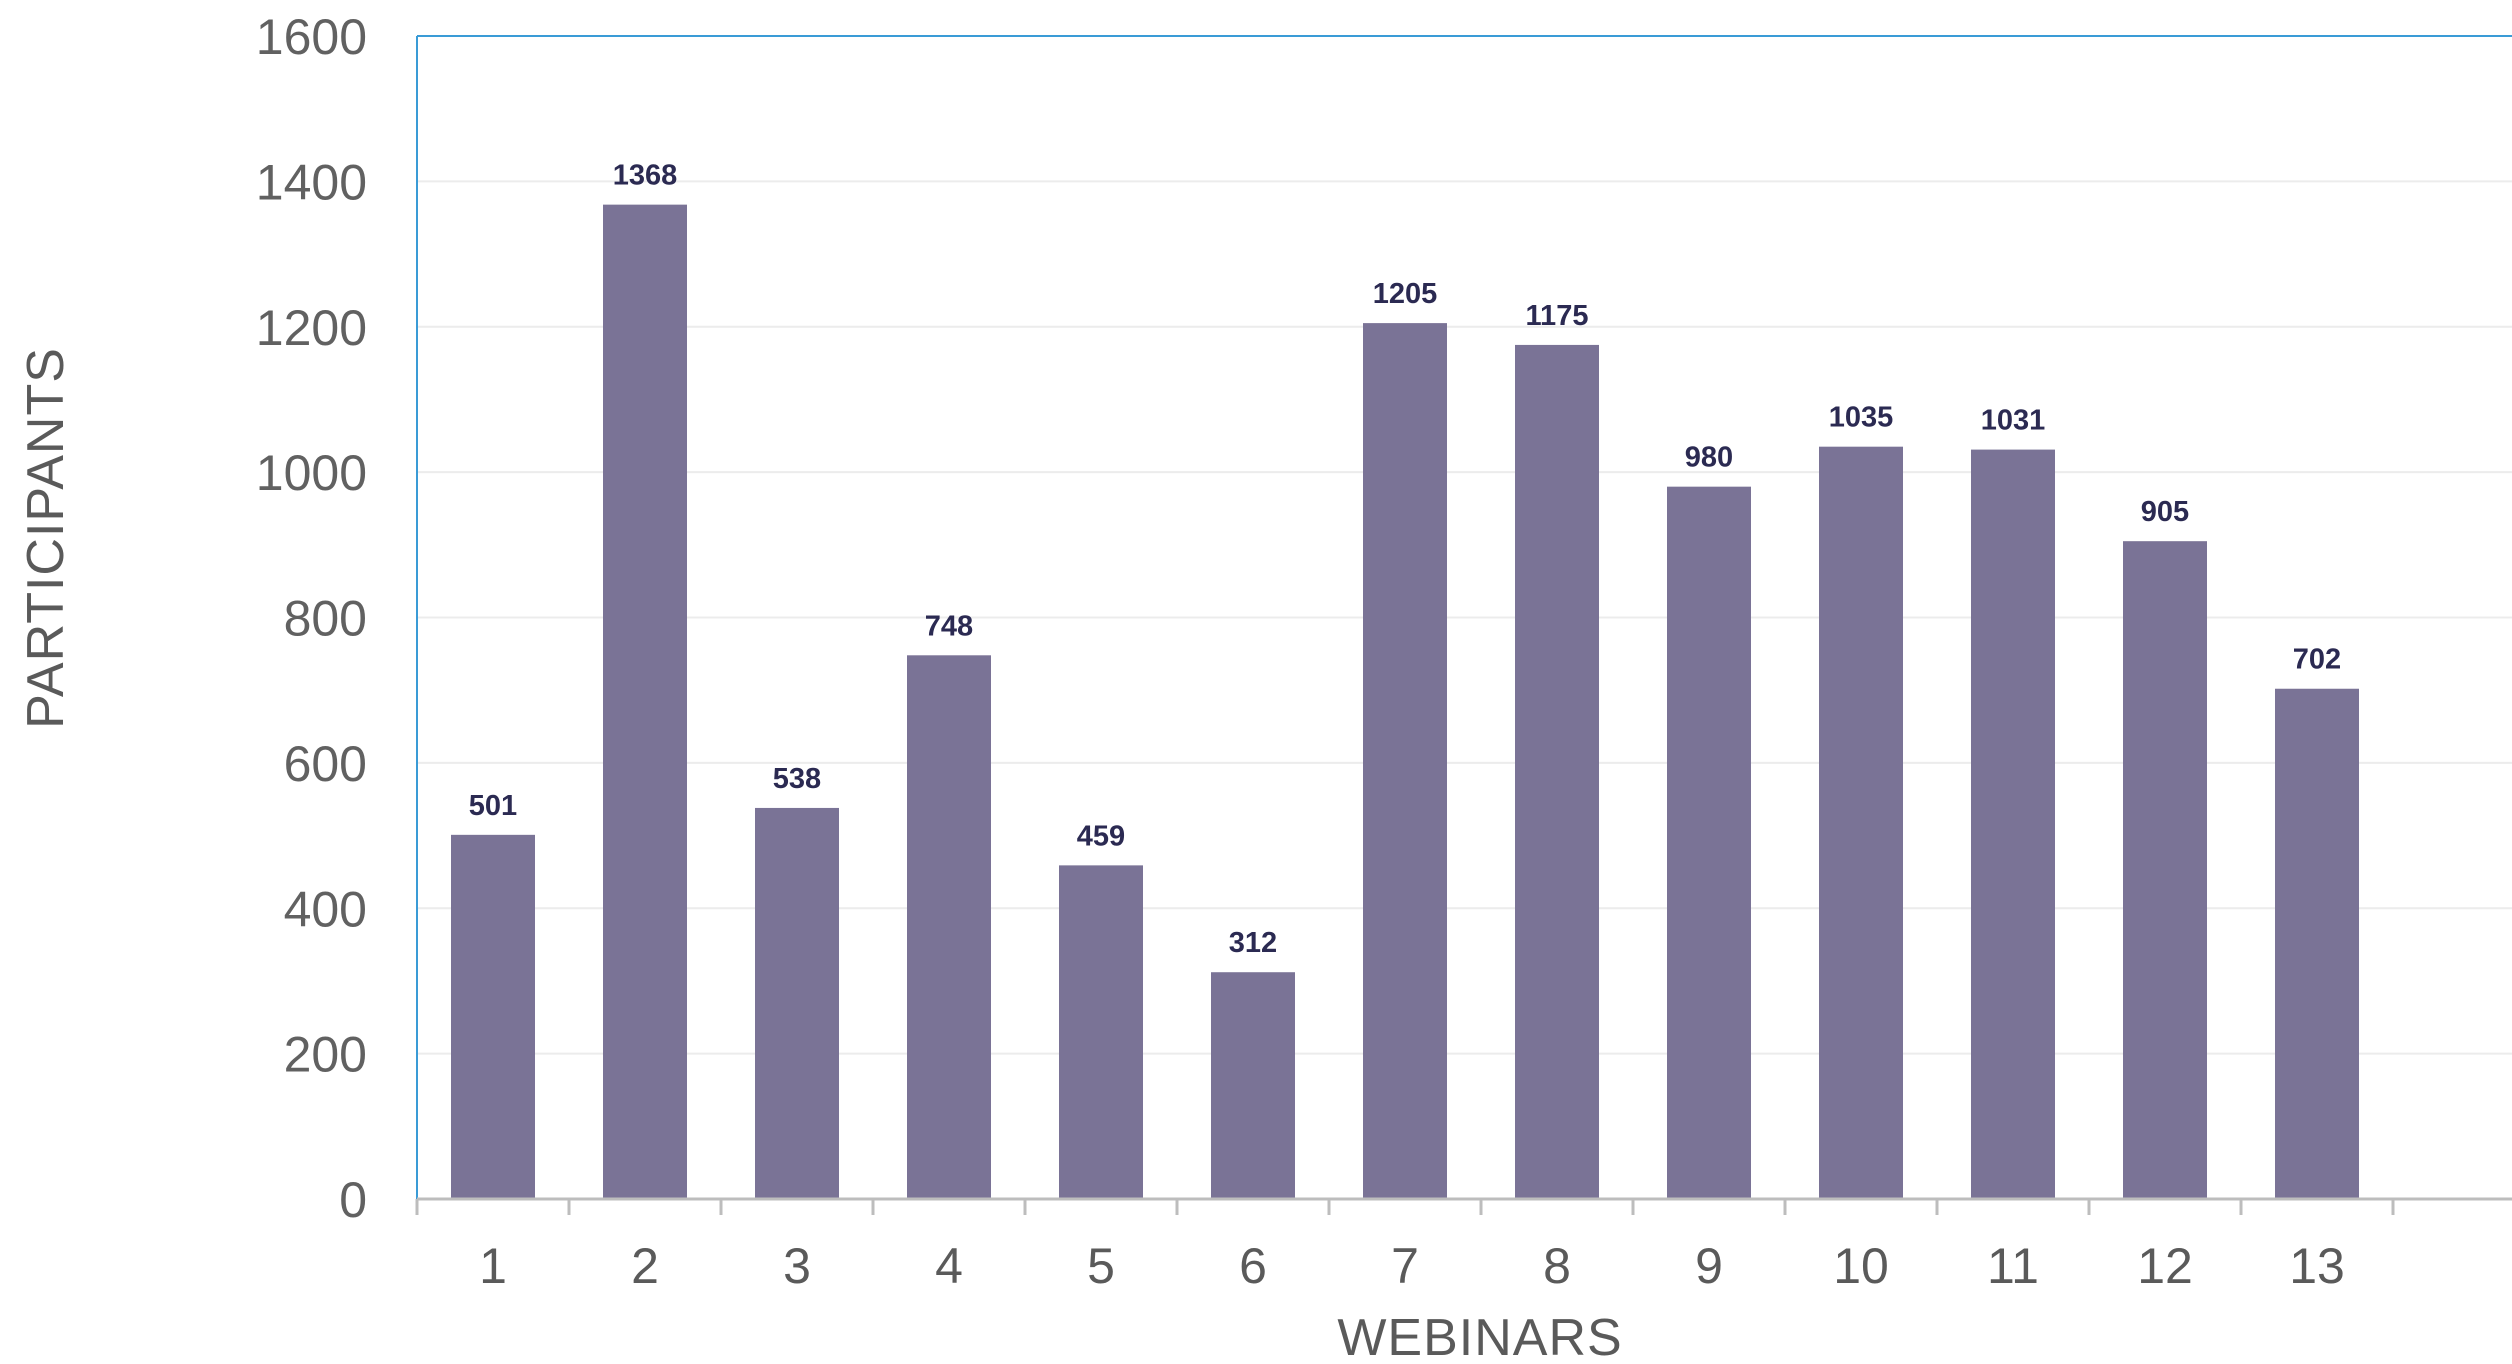 Image resolution: width=2512 pixels, height=1364 pixels. What do you see at coordinates (797, 779) in the screenshot?
I see `data-label: 538` at bounding box center [797, 779].